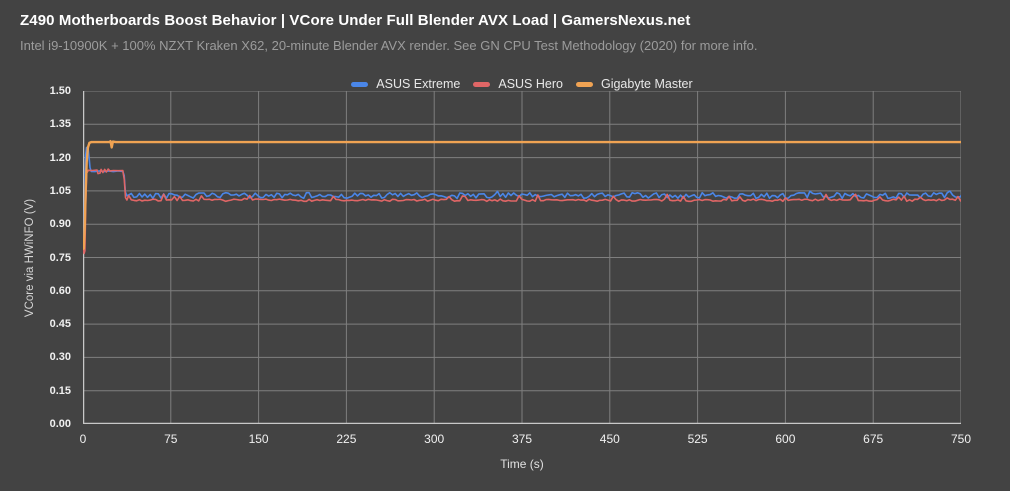 The image size is (1010, 491). Describe the element at coordinates (346, 439) in the screenshot. I see `x-tick-label: 225` at that location.